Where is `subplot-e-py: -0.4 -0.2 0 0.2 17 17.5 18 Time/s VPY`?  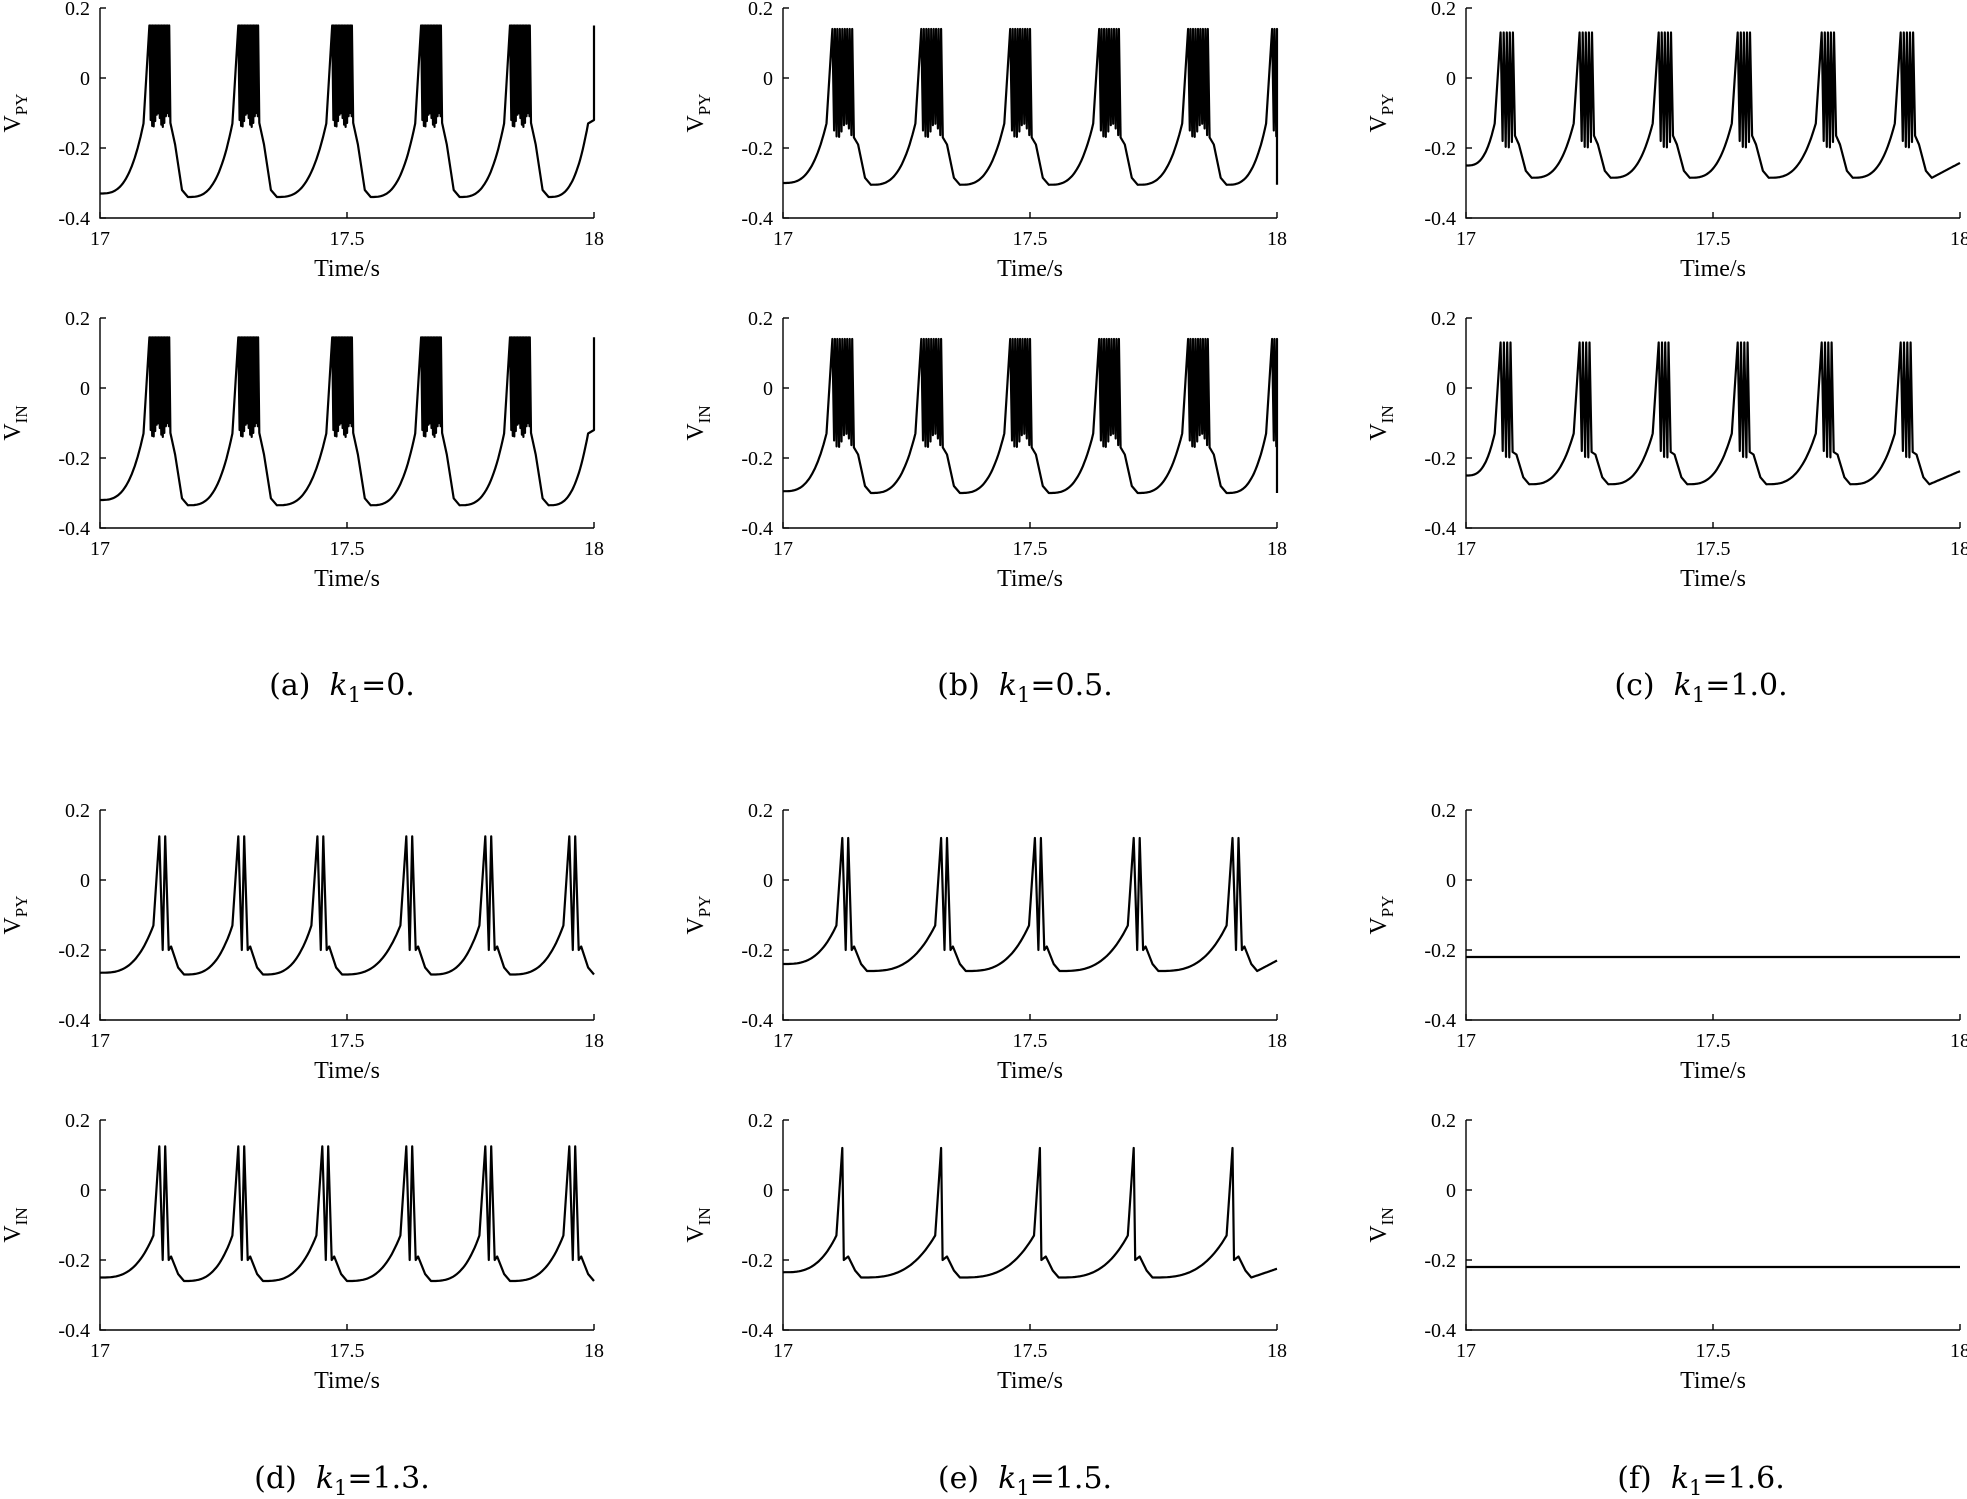
subplot-e-py: -0.4 -0.2 0 0.2 17 17.5 18 Time/s VPY is located at coordinates (985, 942).